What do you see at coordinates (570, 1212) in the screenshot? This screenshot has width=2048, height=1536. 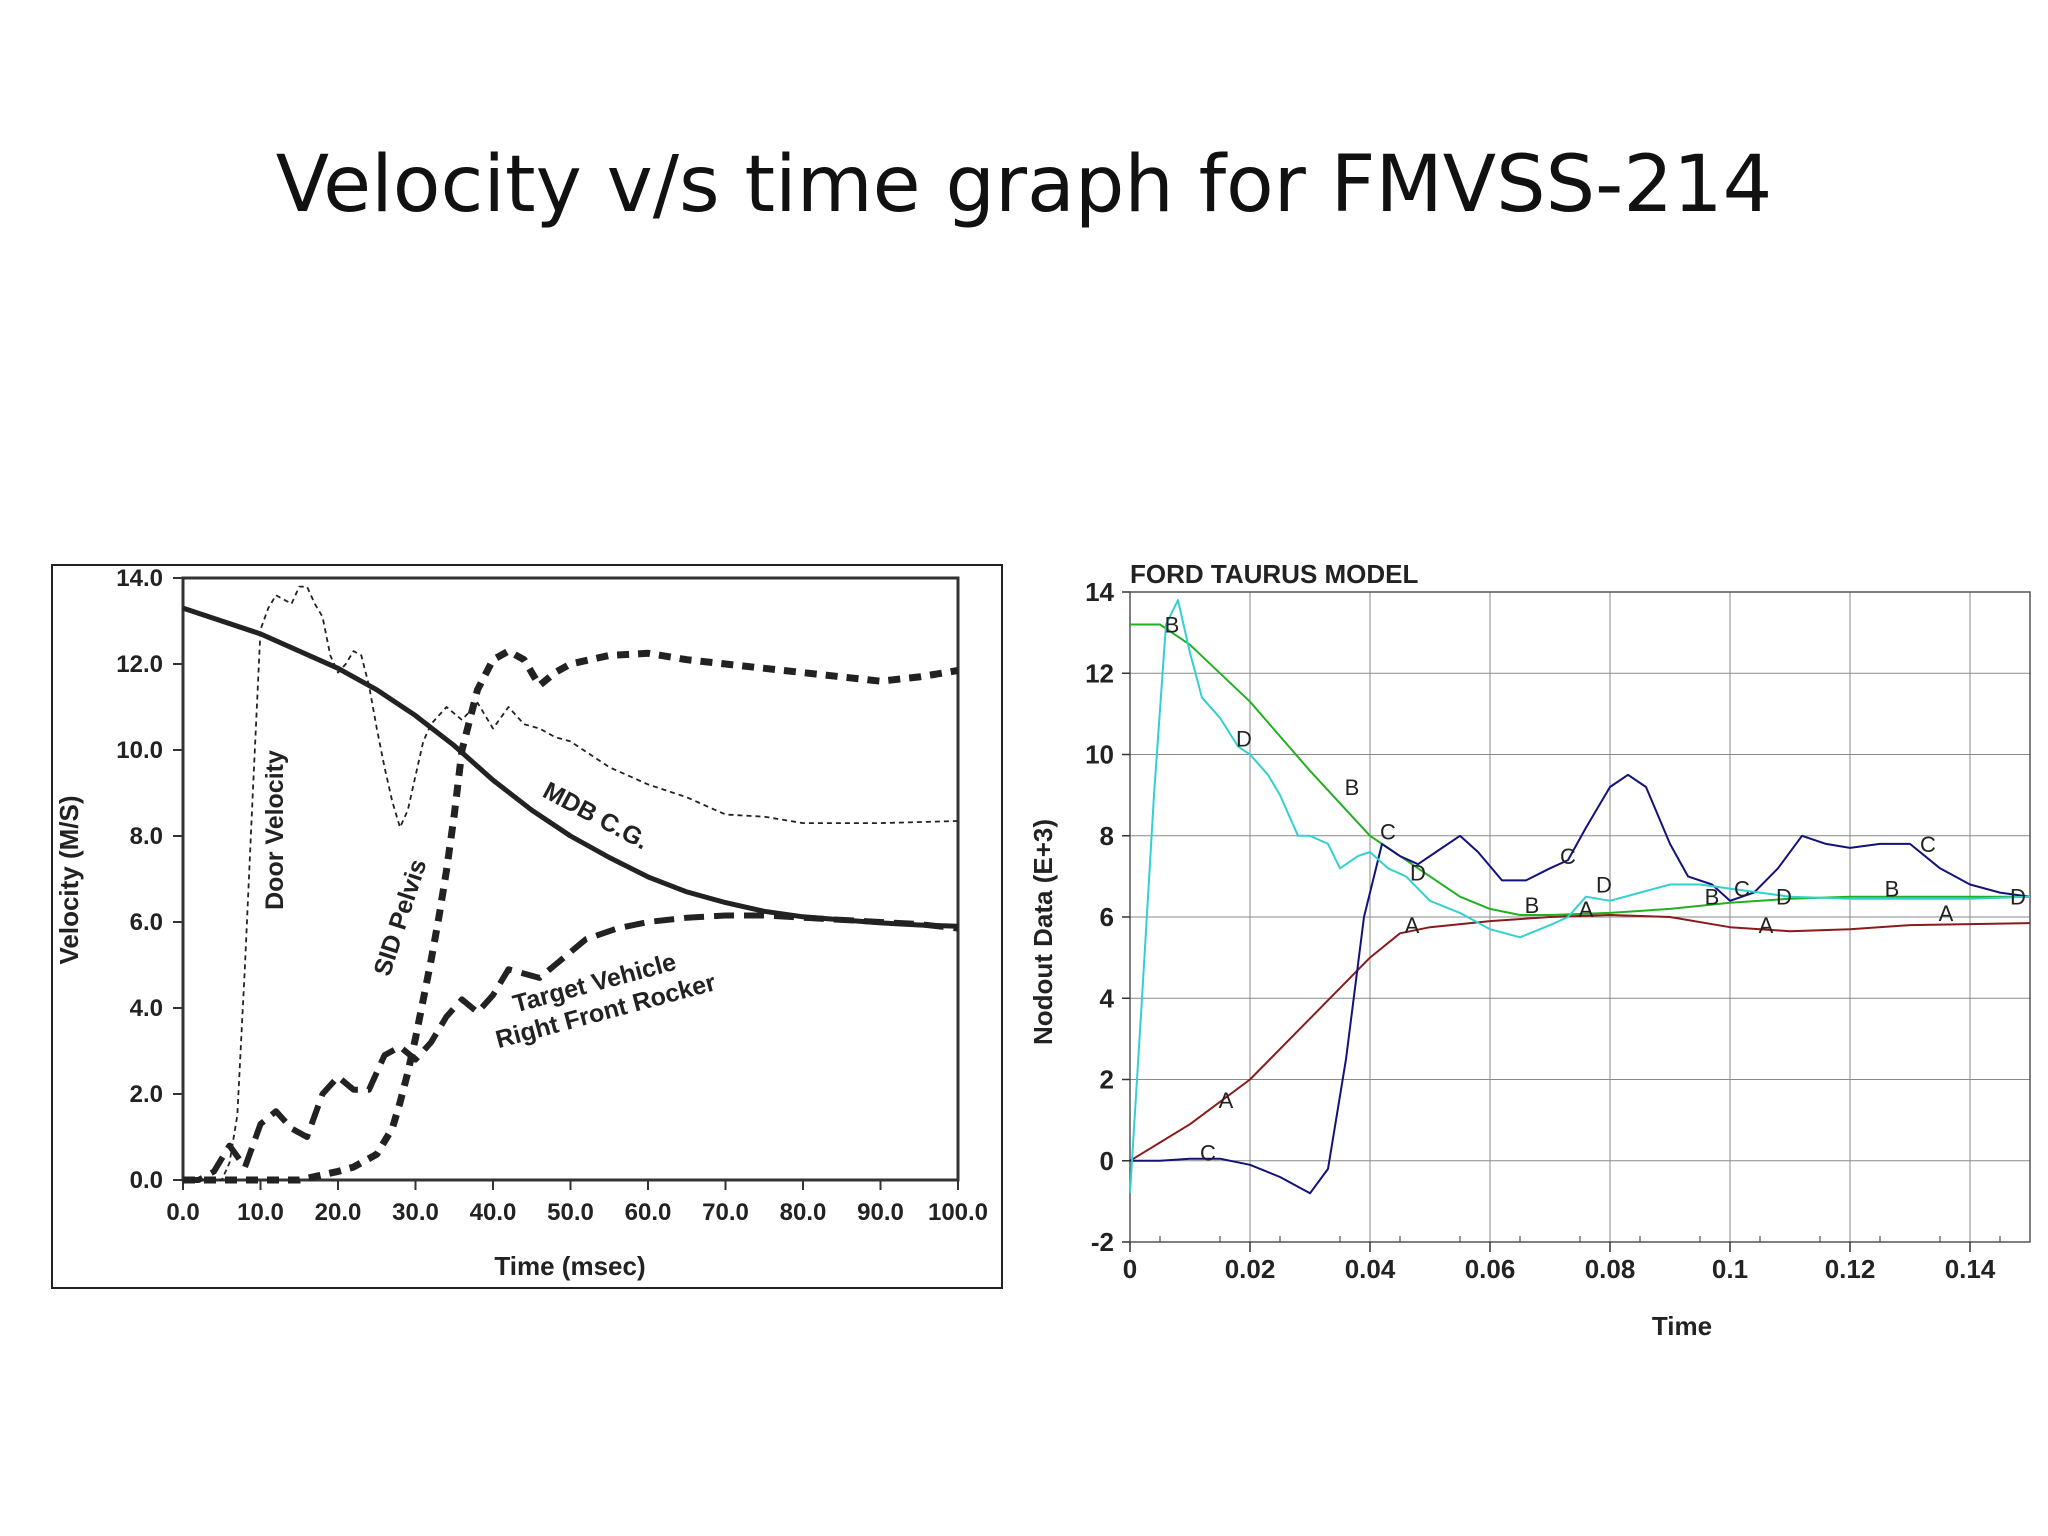 I see `left-x-tick-label: 50.0` at bounding box center [570, 1212].